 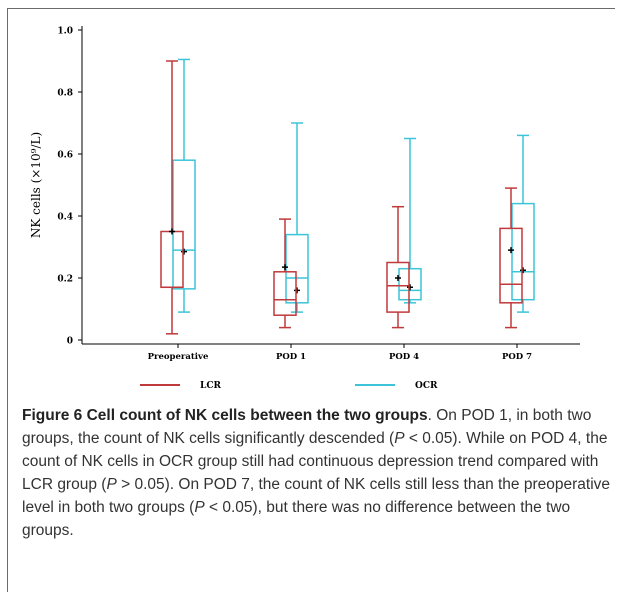 I want to click on x-tick-label: POD 4, so click(x=404, y=357).